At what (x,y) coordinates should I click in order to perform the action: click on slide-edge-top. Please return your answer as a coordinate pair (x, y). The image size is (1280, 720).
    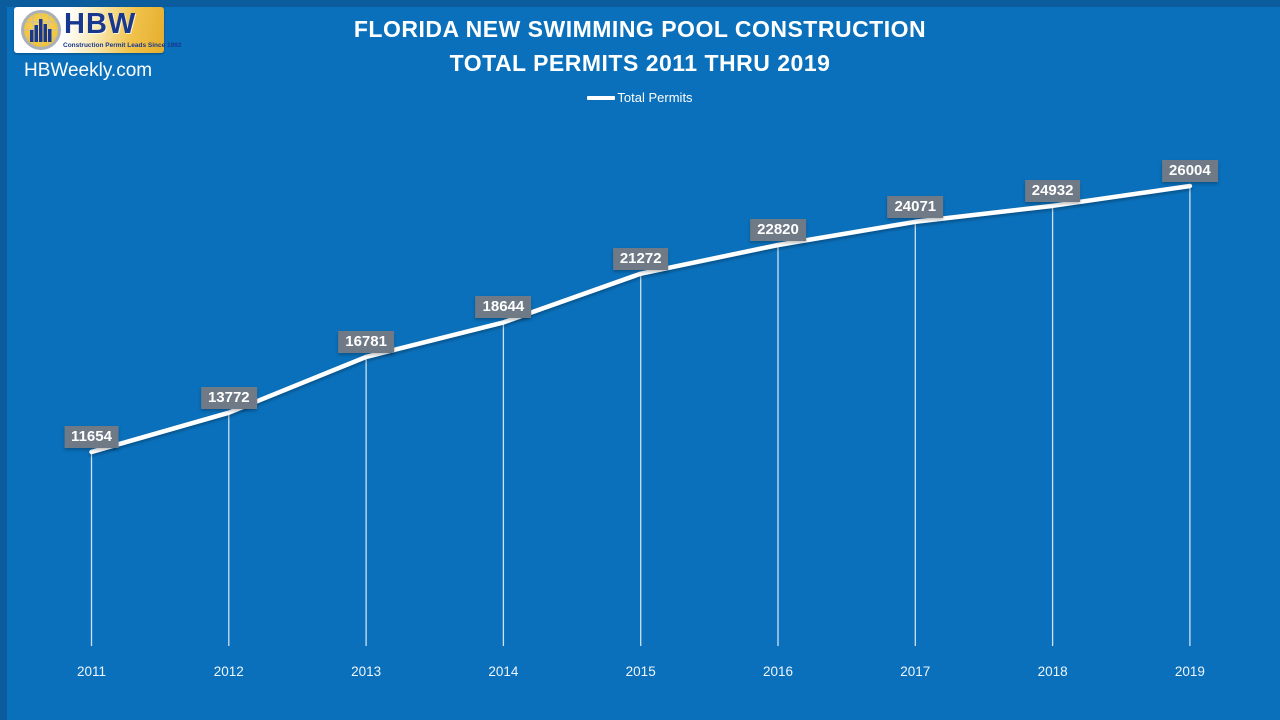
    Looking at the image, I should click on (640, 3).